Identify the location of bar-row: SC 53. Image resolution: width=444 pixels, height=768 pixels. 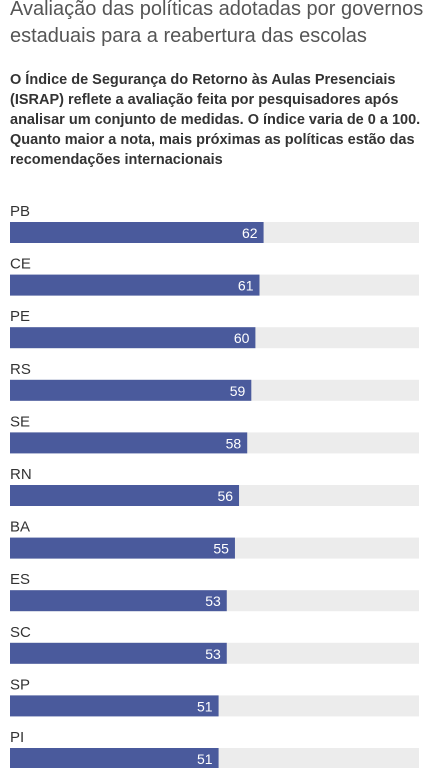
(214, 644).